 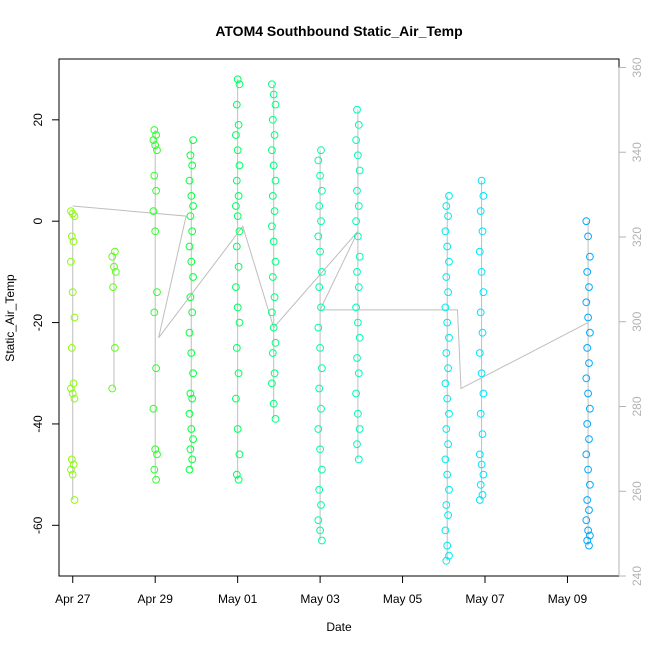 I want to click on y2-tick-label: 240, so click(x=637, y=576).